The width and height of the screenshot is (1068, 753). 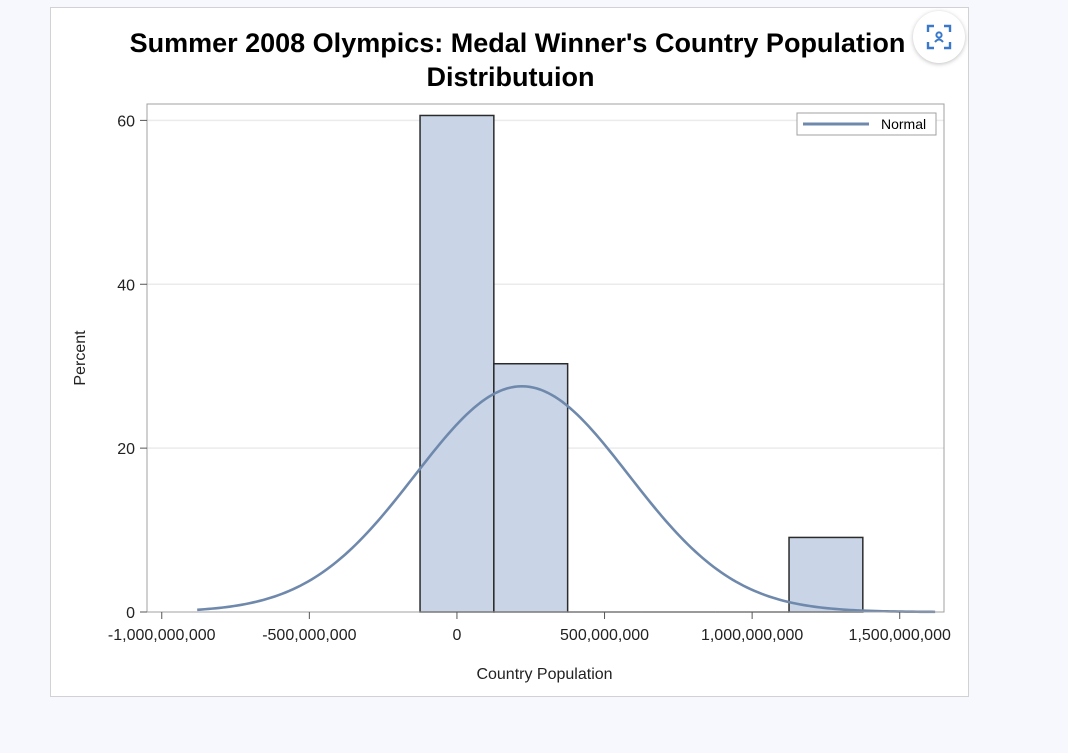 I want to click on y-tick-label-0: 0, so click(x=130, y=613).